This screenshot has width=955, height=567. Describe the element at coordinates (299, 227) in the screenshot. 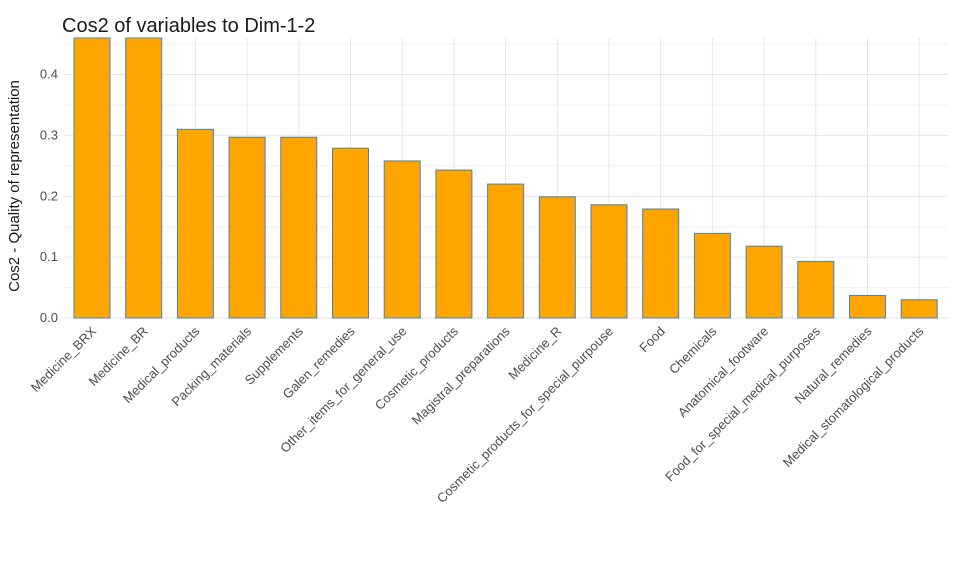

I see `bar-supplements` at that location.